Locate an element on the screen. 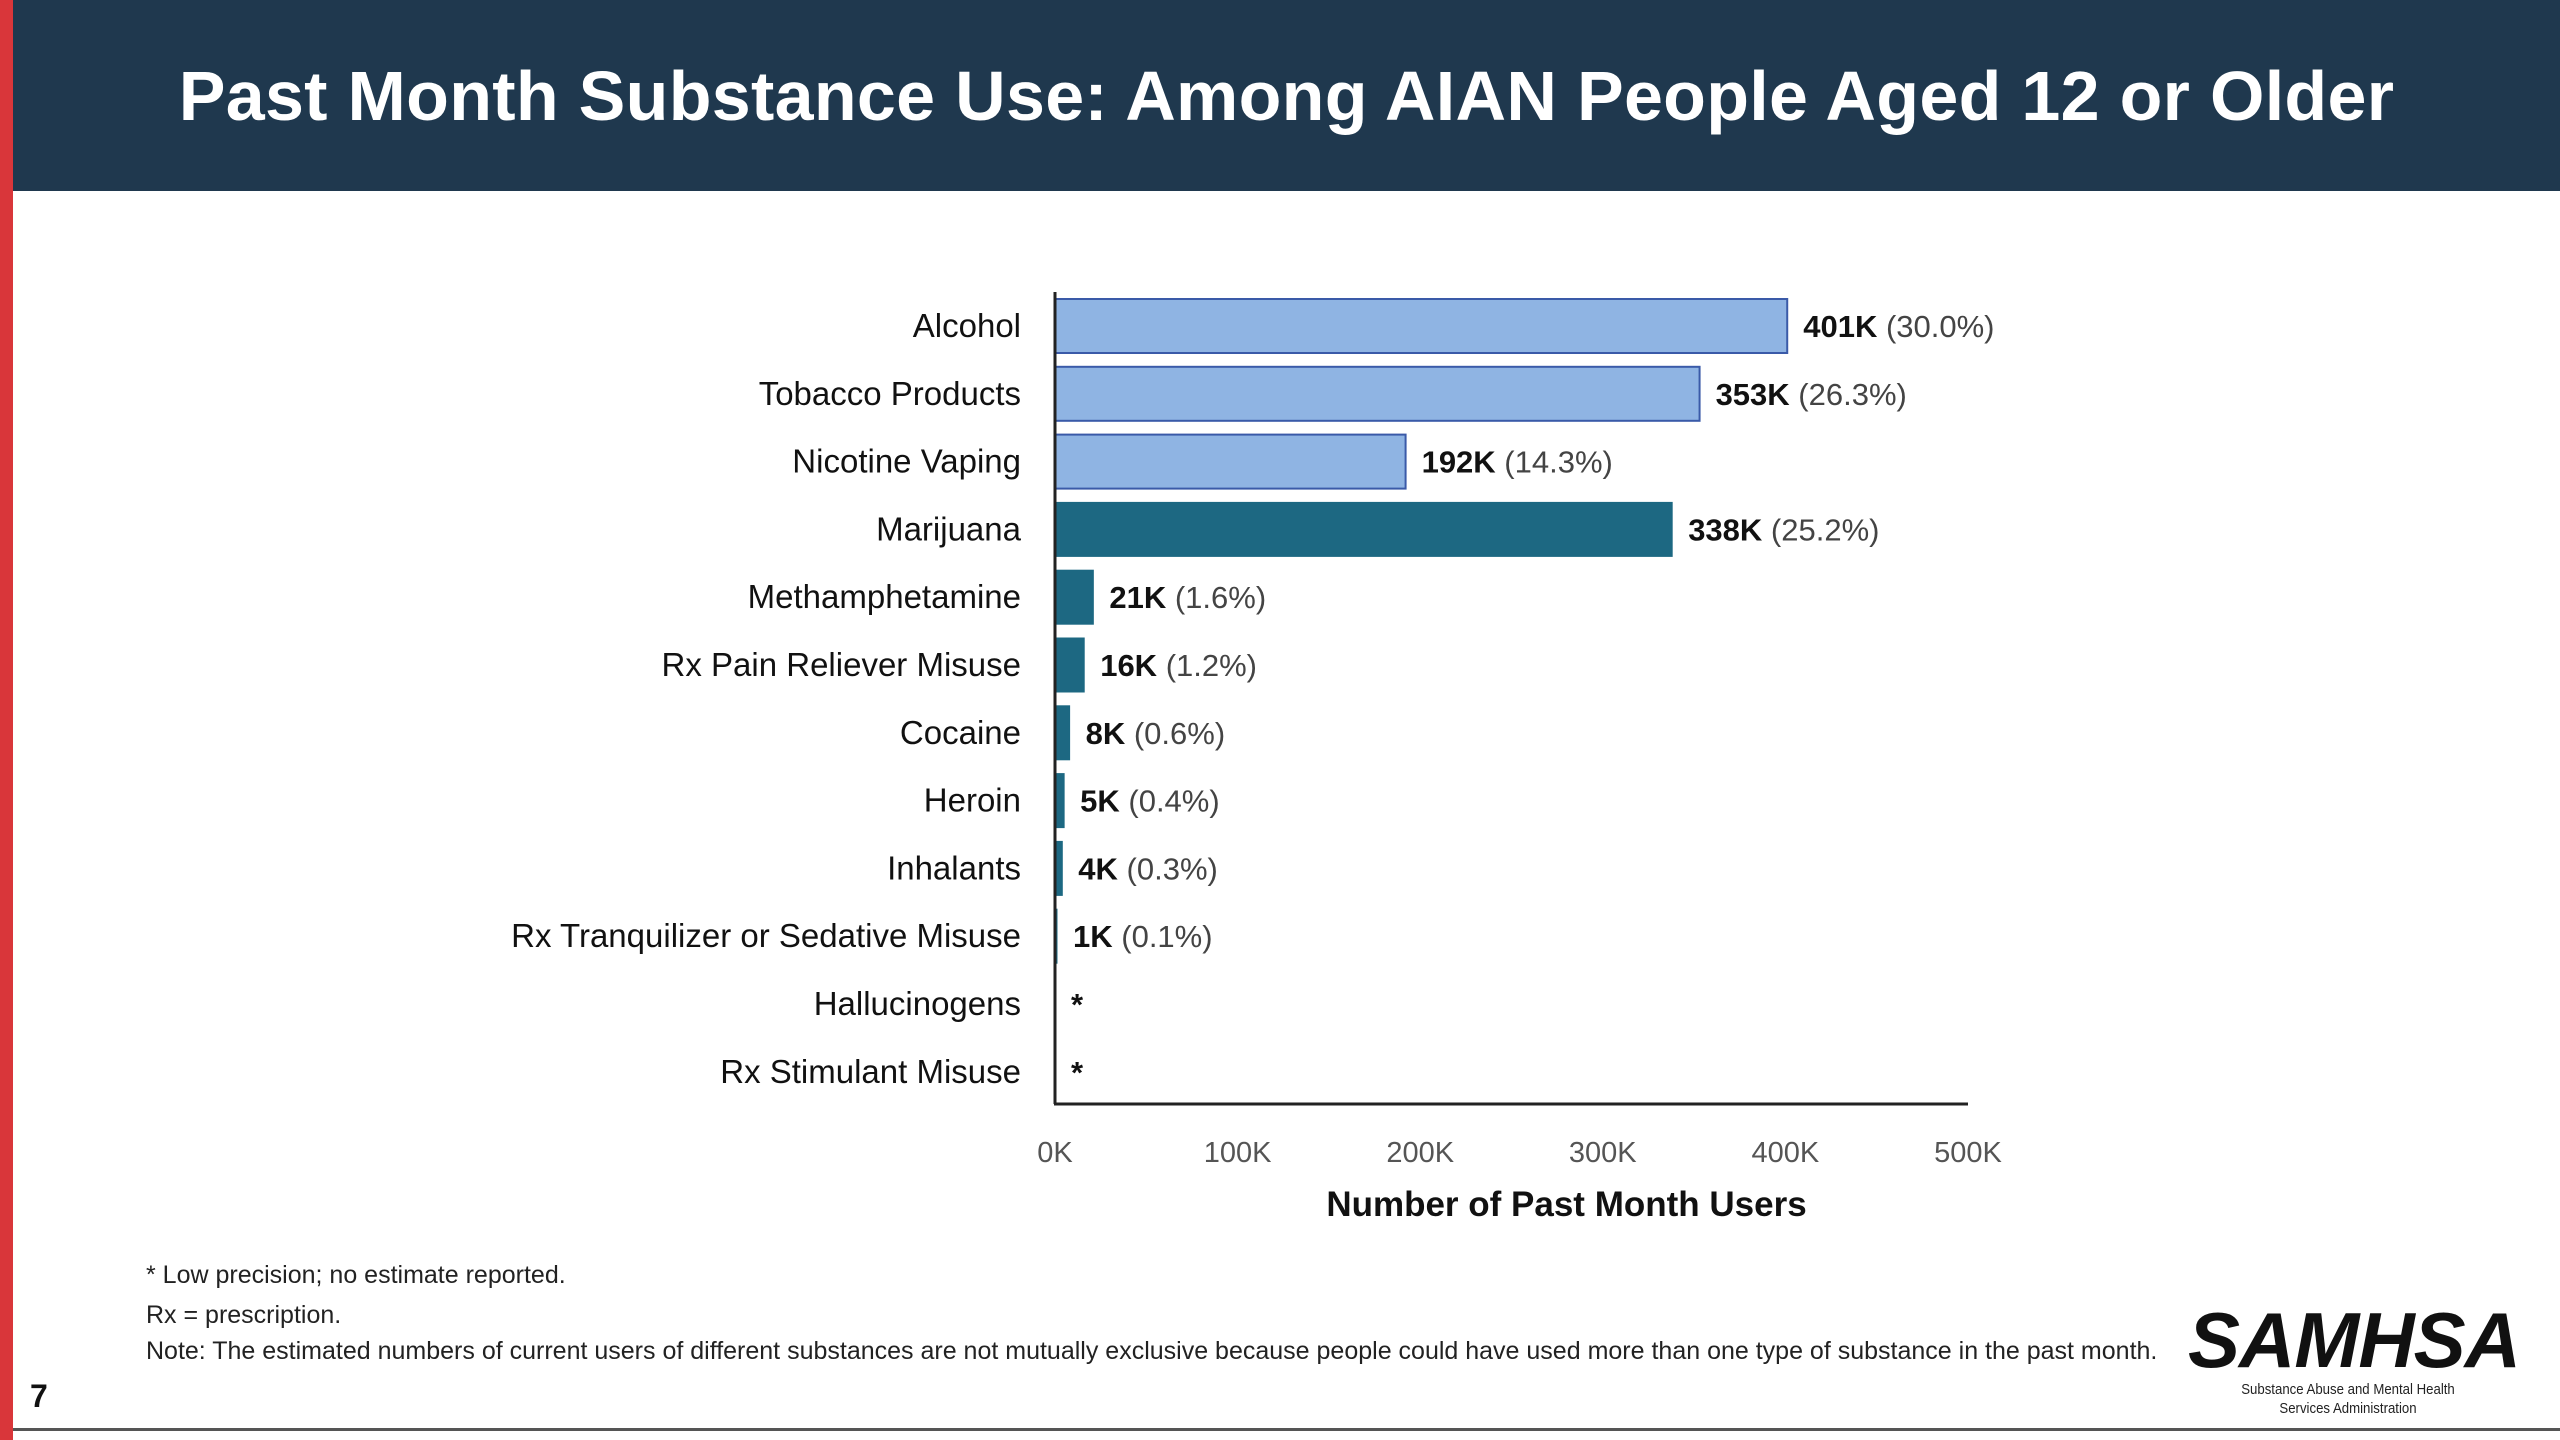  left-accent-bar is located at coordinates (6, 720).